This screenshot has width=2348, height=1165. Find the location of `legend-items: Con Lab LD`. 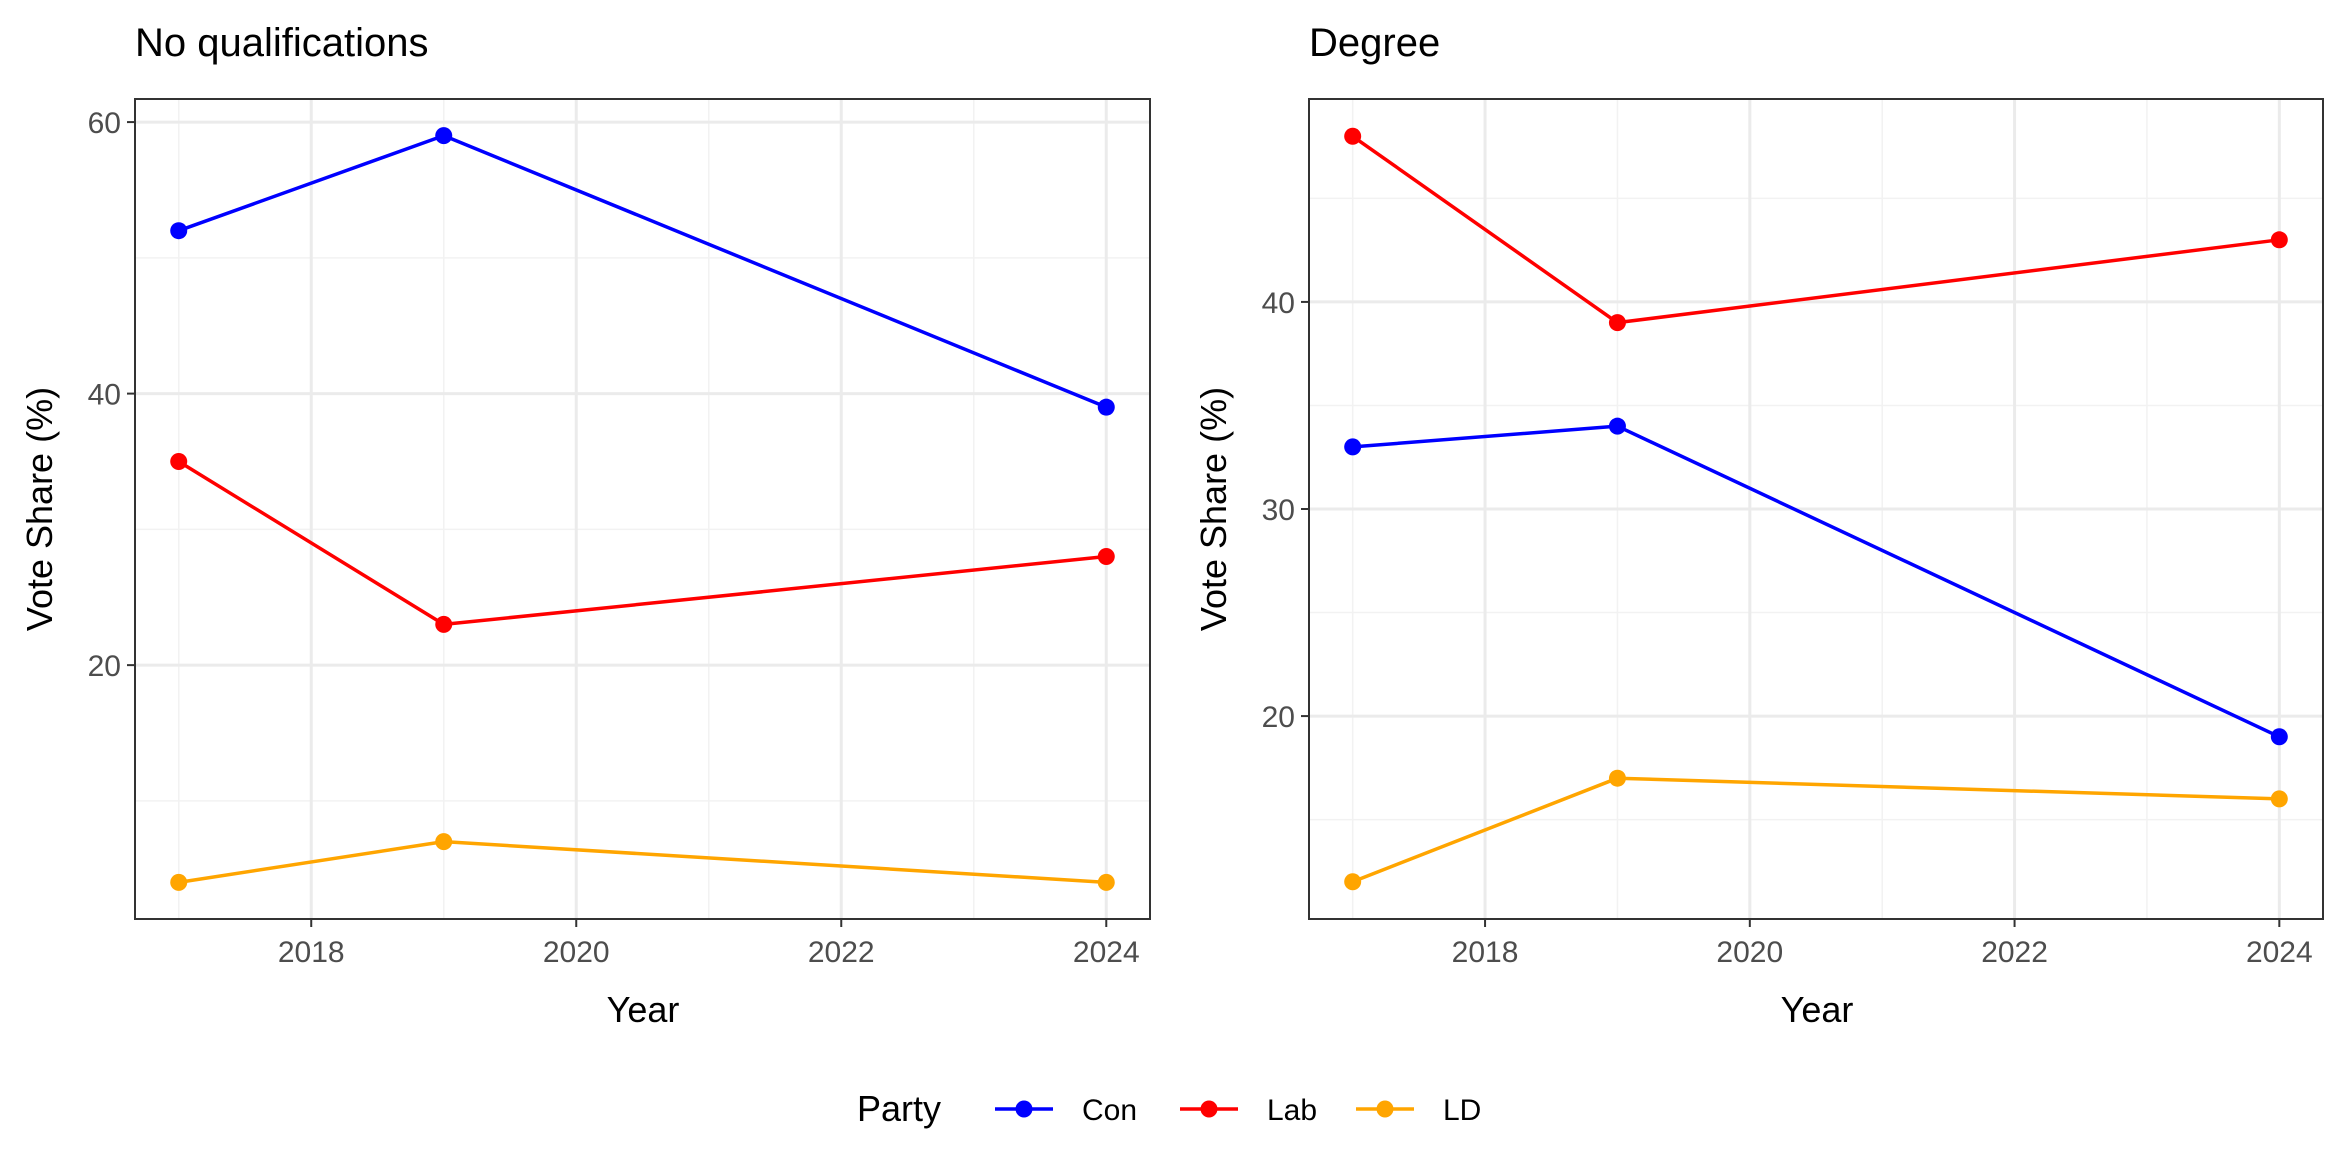

legend-items: Con Lab LD is located at coordinates (1238, 1110).